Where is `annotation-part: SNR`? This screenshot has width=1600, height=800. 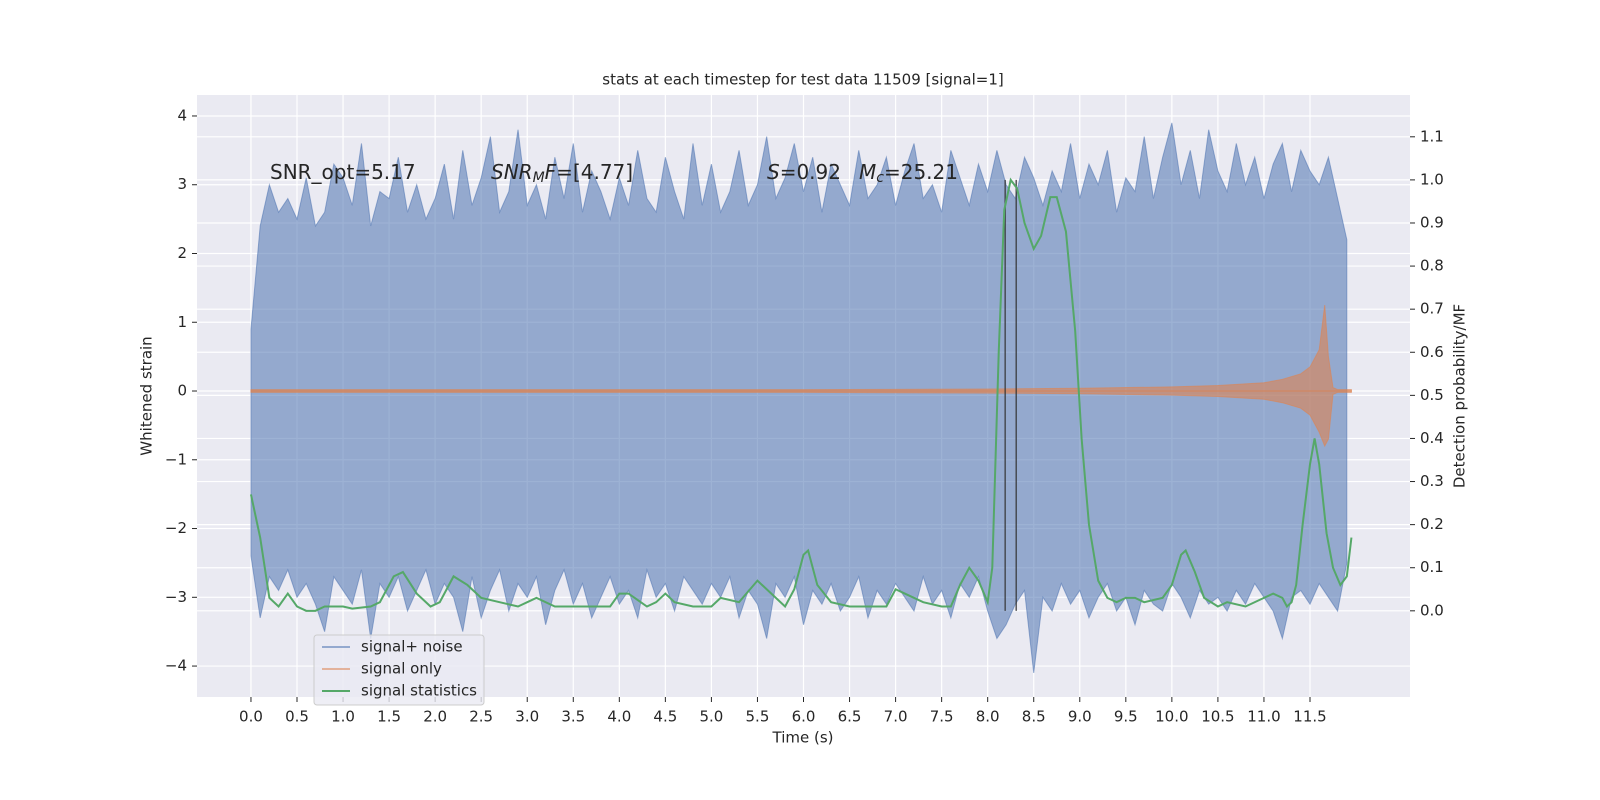
annotation-part: SNR is located at coordinates (512, 172).